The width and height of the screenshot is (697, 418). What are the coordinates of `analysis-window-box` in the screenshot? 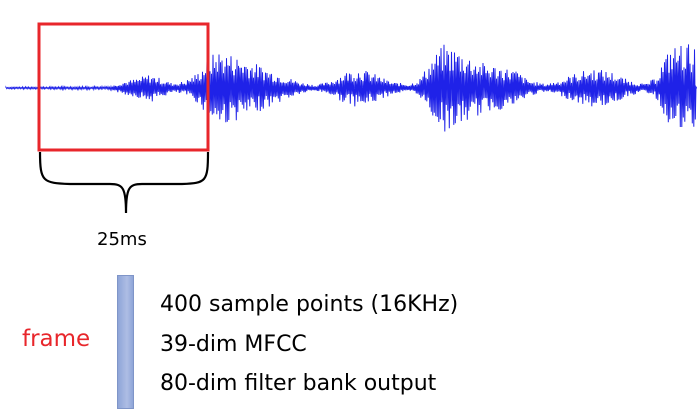 It's located at (123, 87).